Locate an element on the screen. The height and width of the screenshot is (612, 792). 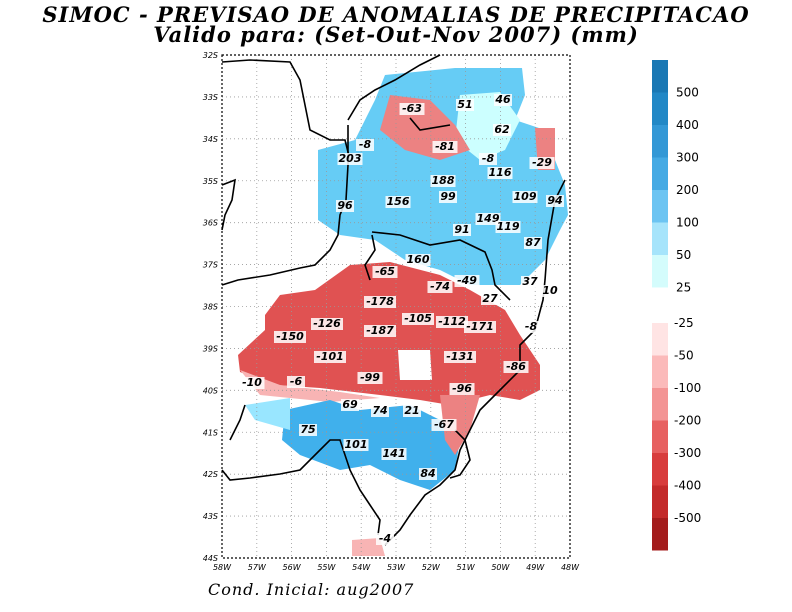
anomaly-value: -6 is located at coordinates (296, 381).